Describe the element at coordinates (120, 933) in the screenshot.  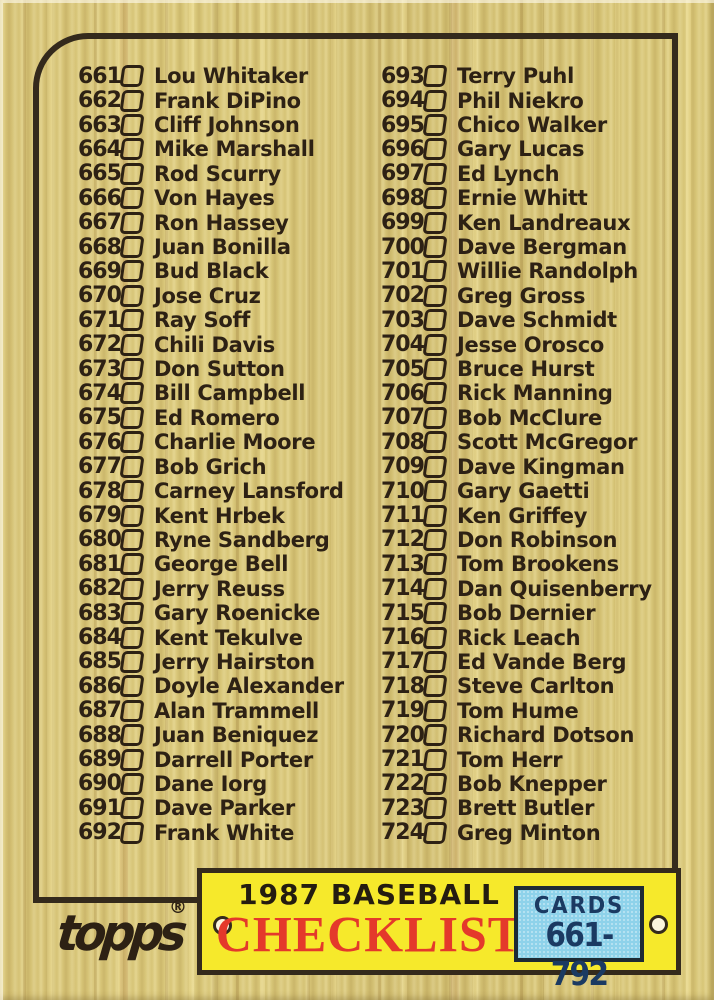
I see `topps-logo-text: topps` at that location.